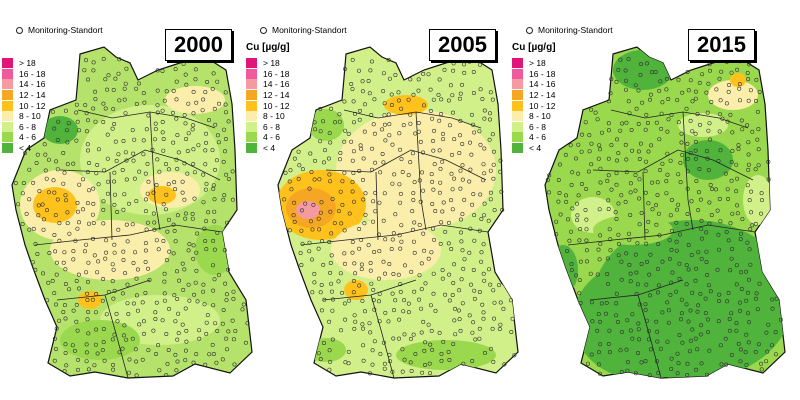  I want to click on legend-item-label: 16 - 18, so click(276, 73).